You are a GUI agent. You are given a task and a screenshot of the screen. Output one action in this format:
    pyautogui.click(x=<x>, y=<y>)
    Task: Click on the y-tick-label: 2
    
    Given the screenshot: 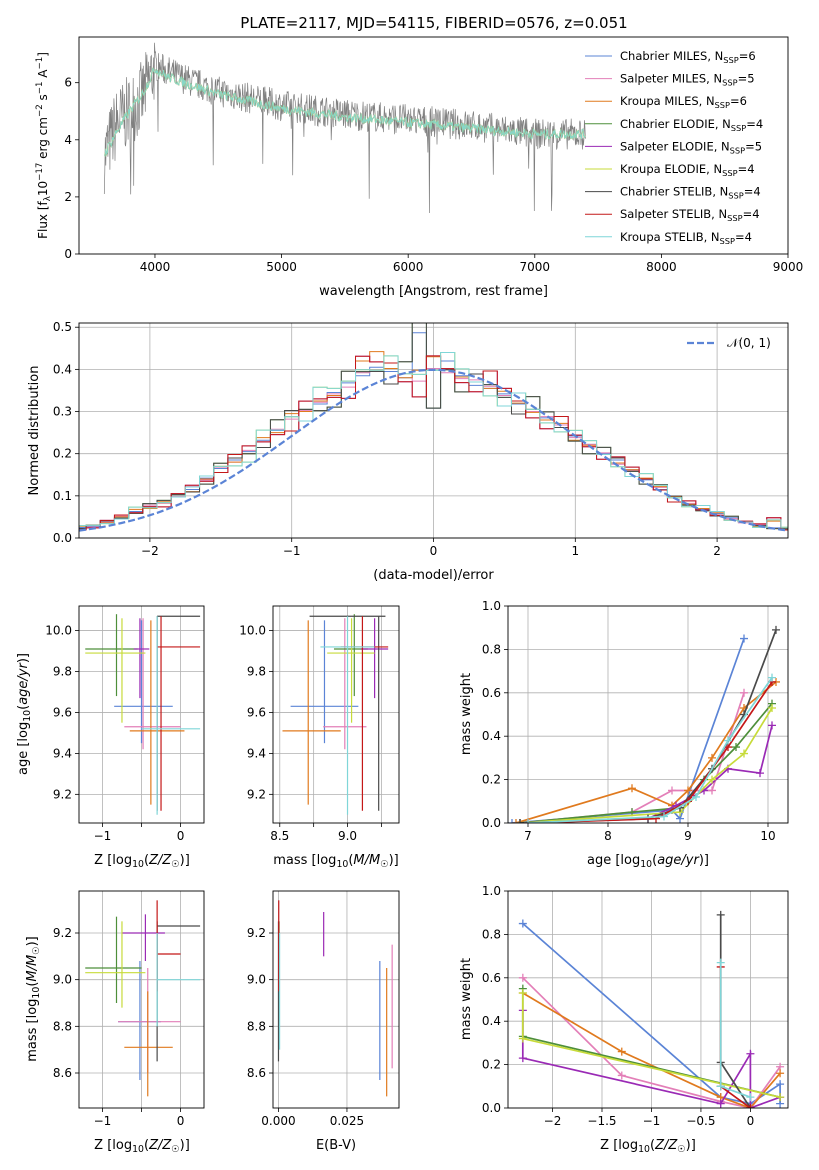 What is the action you would take?
    pyautogui.click(x=68, y=197)
    